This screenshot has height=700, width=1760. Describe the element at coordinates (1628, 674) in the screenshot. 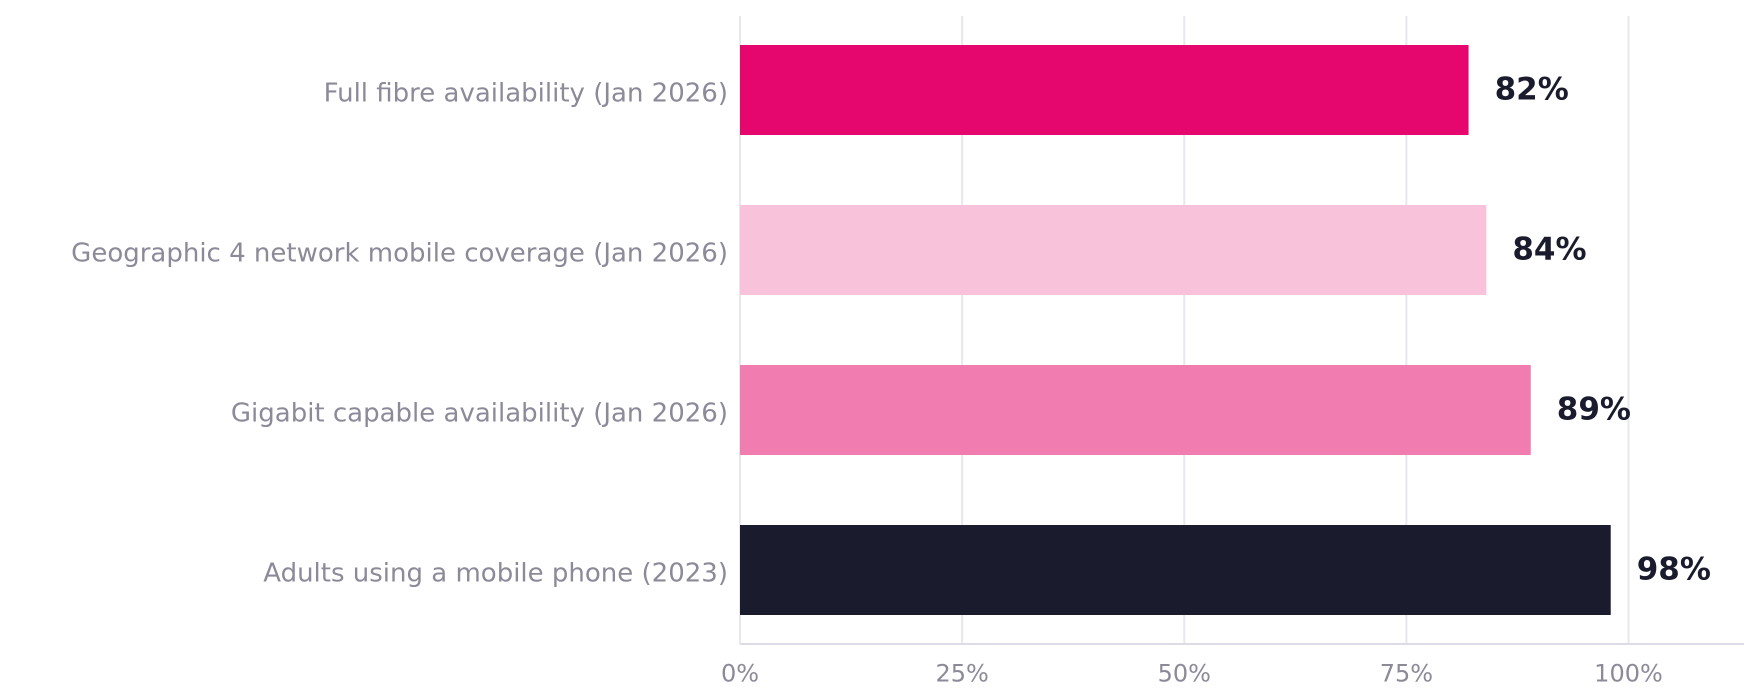

I see `x-tick-label: 100%` at that location.